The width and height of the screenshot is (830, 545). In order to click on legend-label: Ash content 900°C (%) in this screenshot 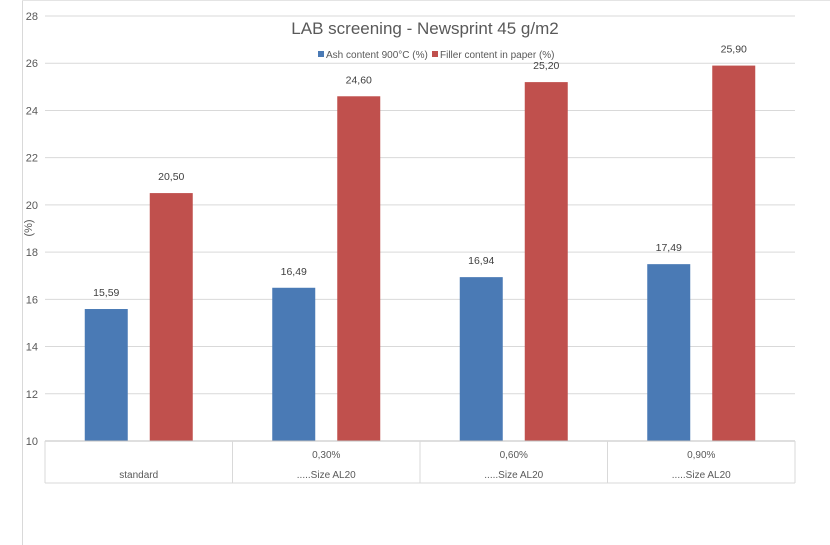, I will do `click(377, 55)`.